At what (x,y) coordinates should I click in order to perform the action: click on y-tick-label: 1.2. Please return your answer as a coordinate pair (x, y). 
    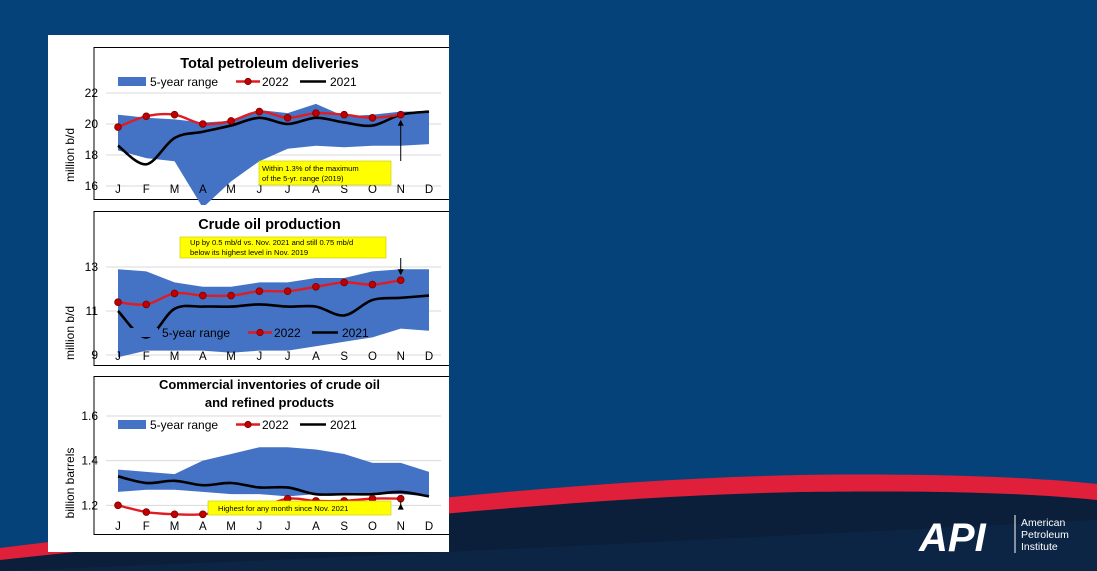
    Looking at the image, I should click on (89, 505).